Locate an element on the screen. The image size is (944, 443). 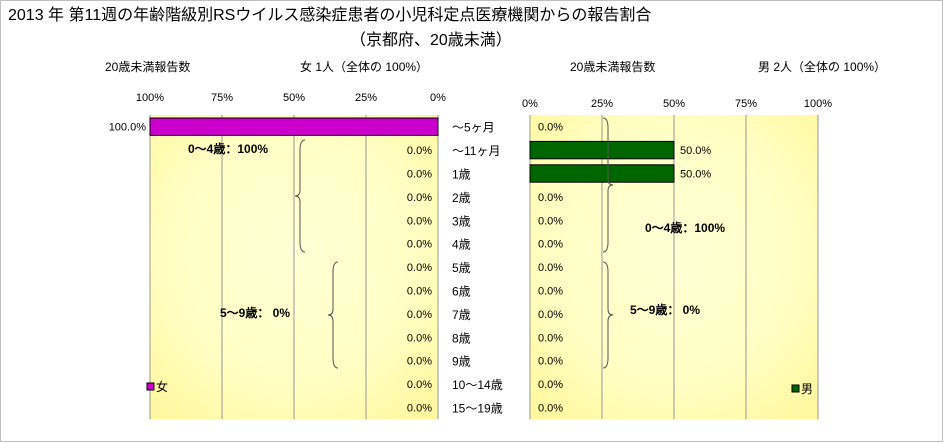
category-label: 4歳 is located at coordinates (461, 245).